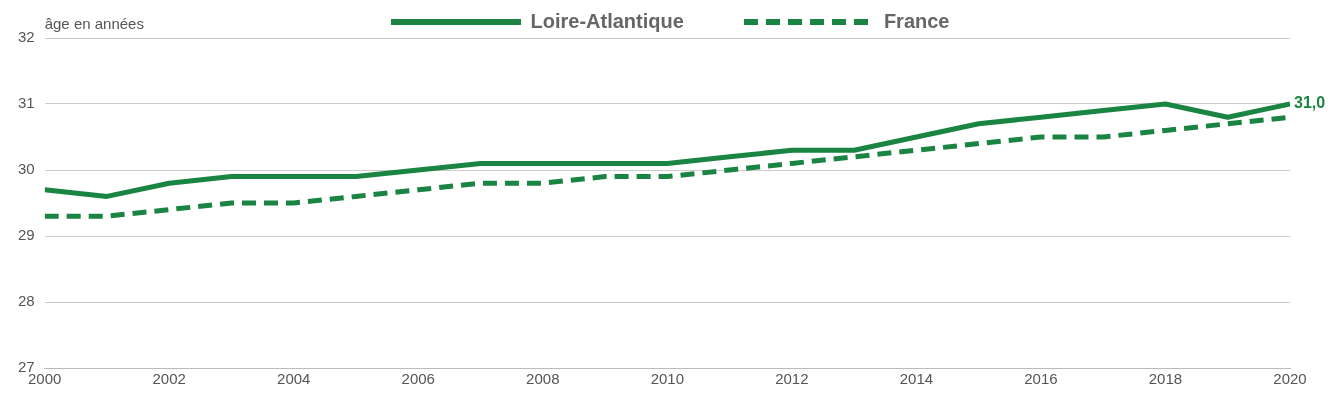 The image size is (1340, 400). Describe the element at coordinates (1310, 103) in the screenshot. I see `annotation: 31,0` at that location.